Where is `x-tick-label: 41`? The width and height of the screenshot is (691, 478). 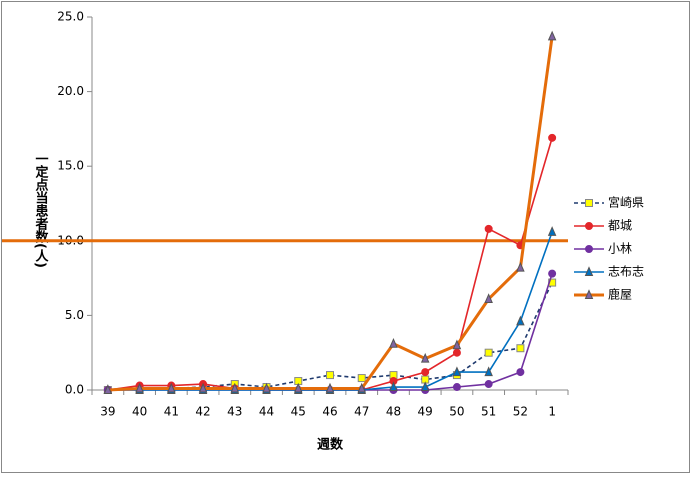
x-tick-label: 41 is located at coordinates (171, 412).